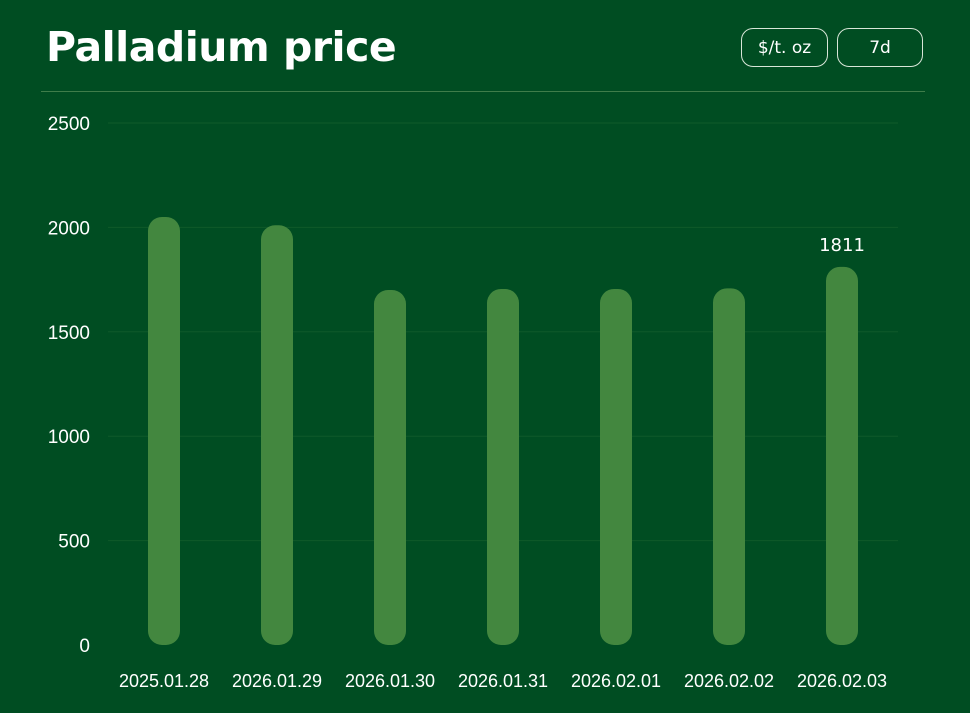  Describe the element at coordinates (69, 124) in the screenshot. I see `y-tick-label: 2500` at that location.